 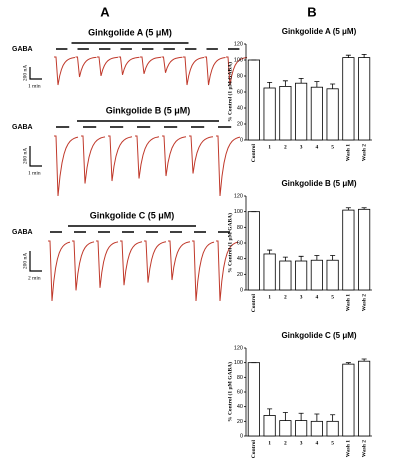 What do you see at coordinates (34, 86) in the screenshot?
I see `scale-x-label: 1 min` at bounding box center [34, 86].